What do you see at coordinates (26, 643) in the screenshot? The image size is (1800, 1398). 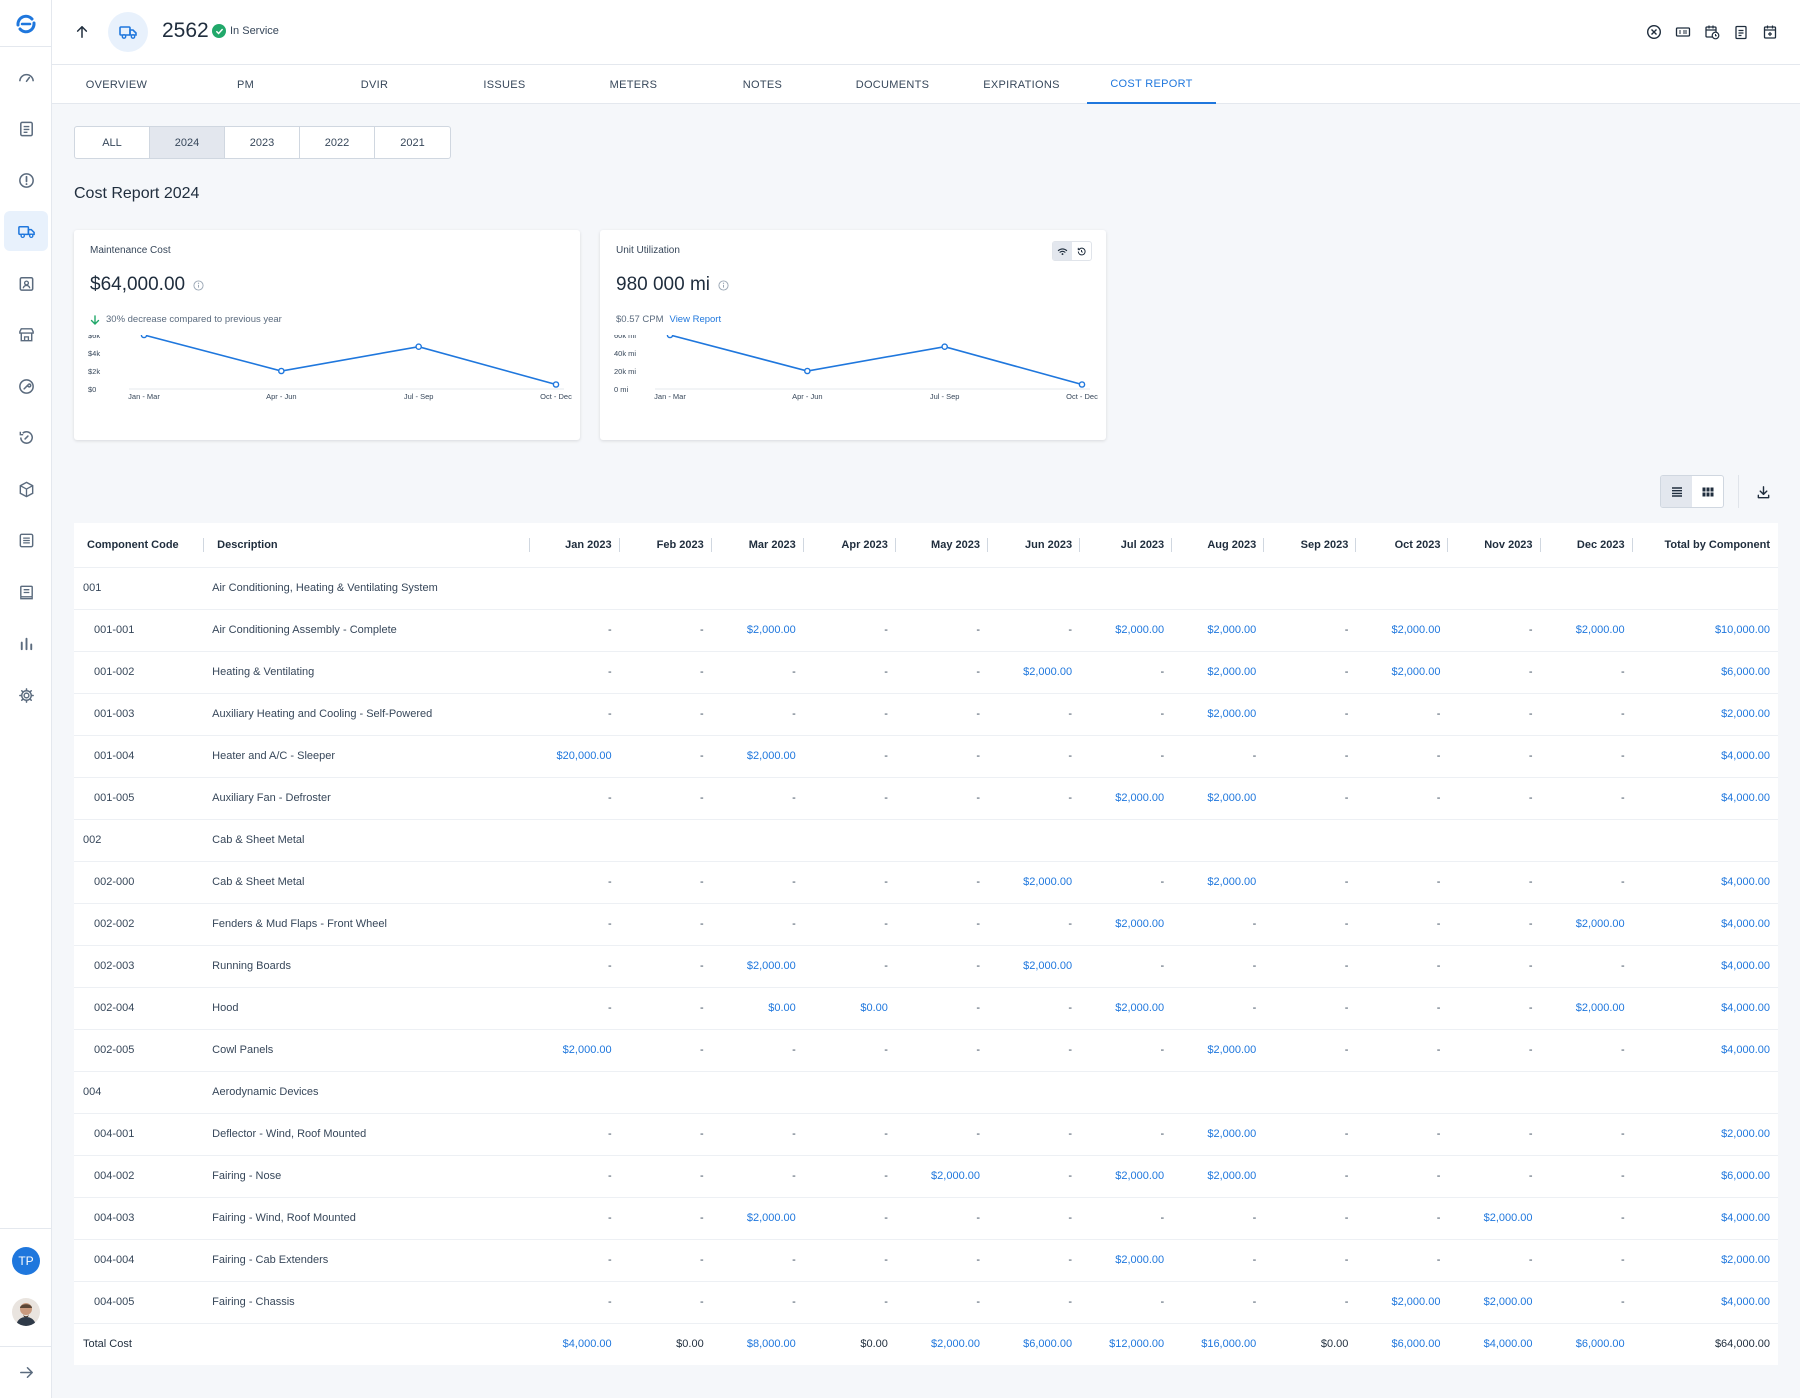 I see `sidebar-item-analytics` at bounding box center [26, 643].